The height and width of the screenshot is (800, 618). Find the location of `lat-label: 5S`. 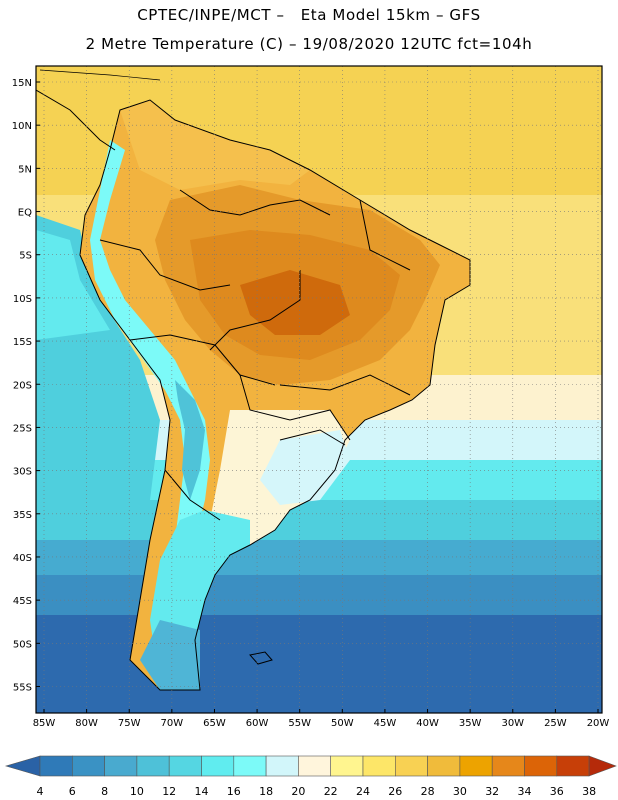

lat-label: 5S is located at coordinates (25, 256).